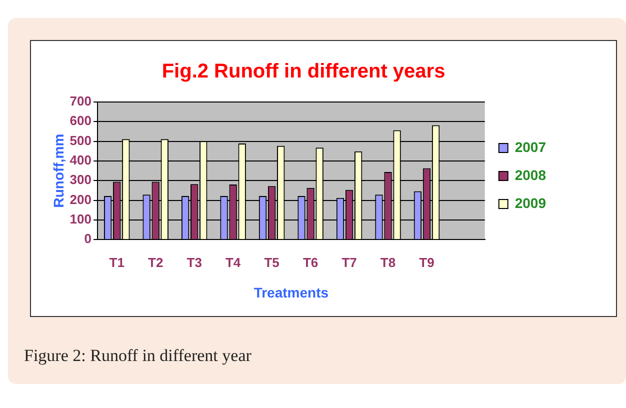  Describe the element at coordinates (81, 120) in the screenshot. I see `y-tick-label: 600` at that location.